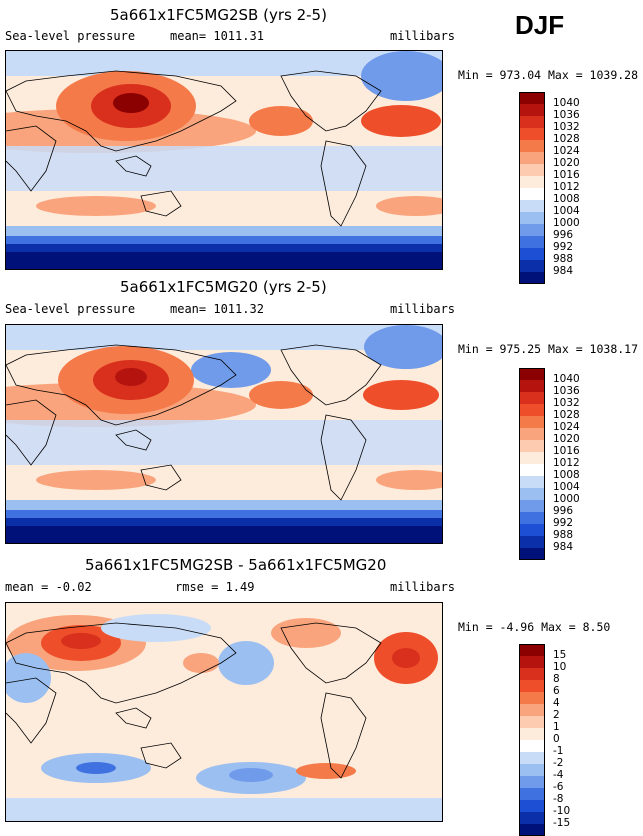 Image resolution: width=643 pixels, height=836 pixels. Describe the element at coordinates (401, 395) in the screenshot. I see `panel-2-atlantic-high` at that location.